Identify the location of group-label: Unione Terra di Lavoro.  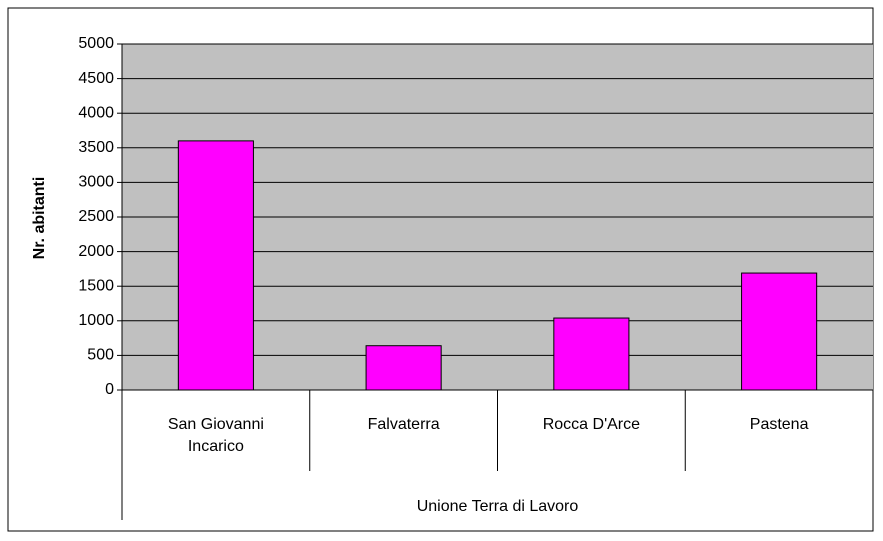
(497, 506).